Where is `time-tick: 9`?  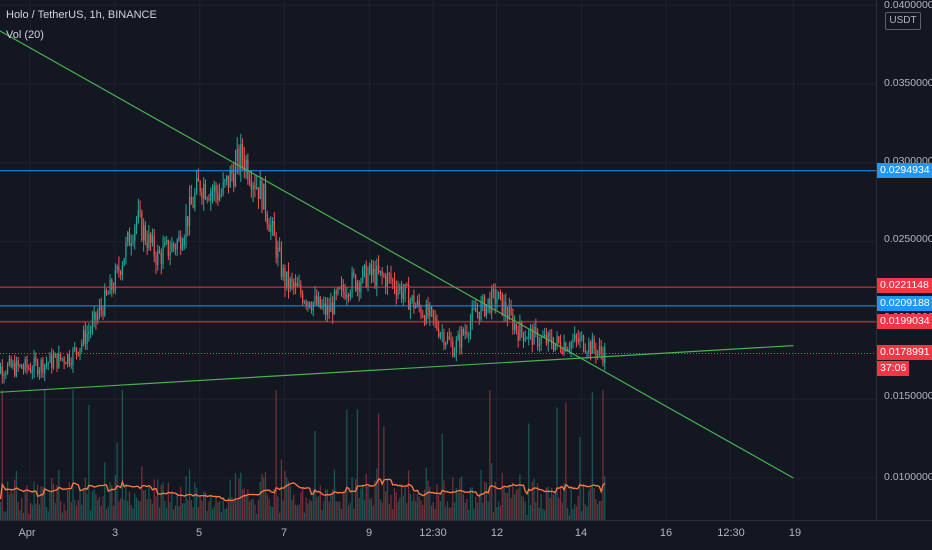
time-tick: 9 is located at coordinates (369, 533).